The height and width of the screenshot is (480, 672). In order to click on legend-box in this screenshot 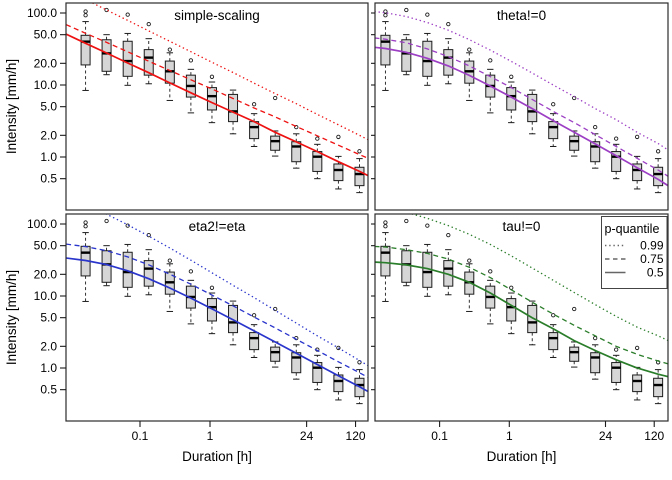, I will do `click(634, 252)`.